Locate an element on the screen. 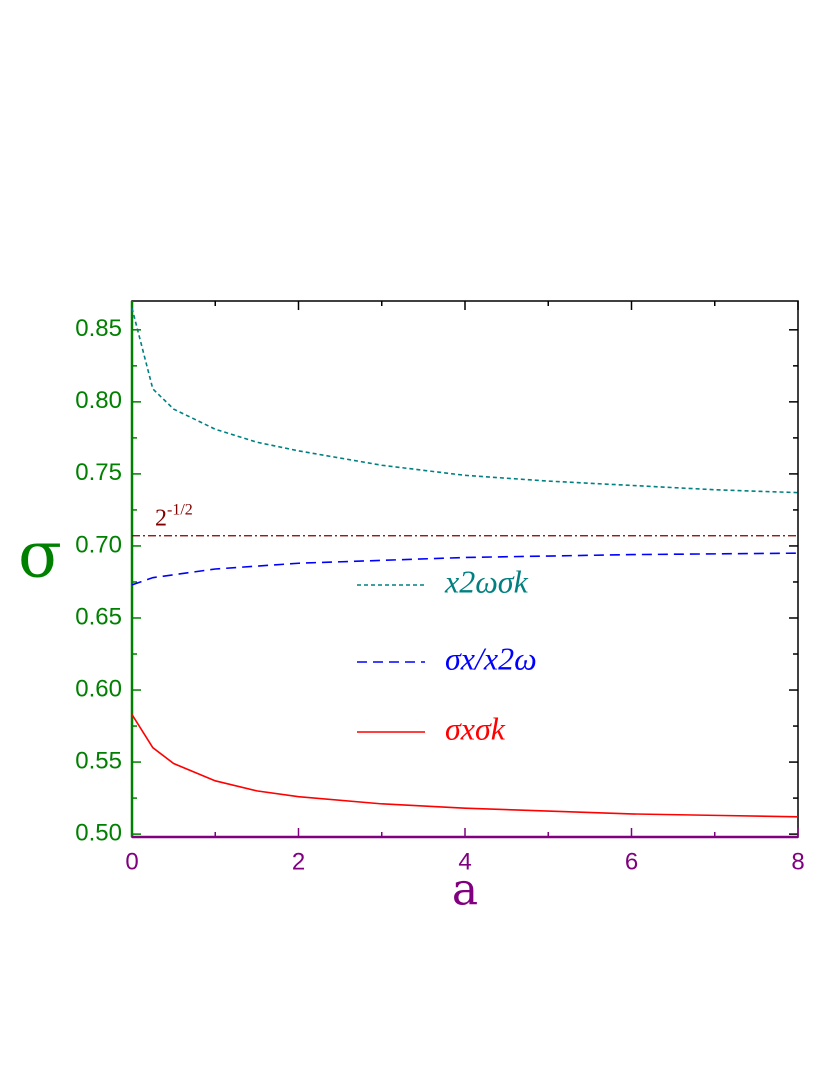  legend-label: σx/x2ω is located at coordinates (491, 658).